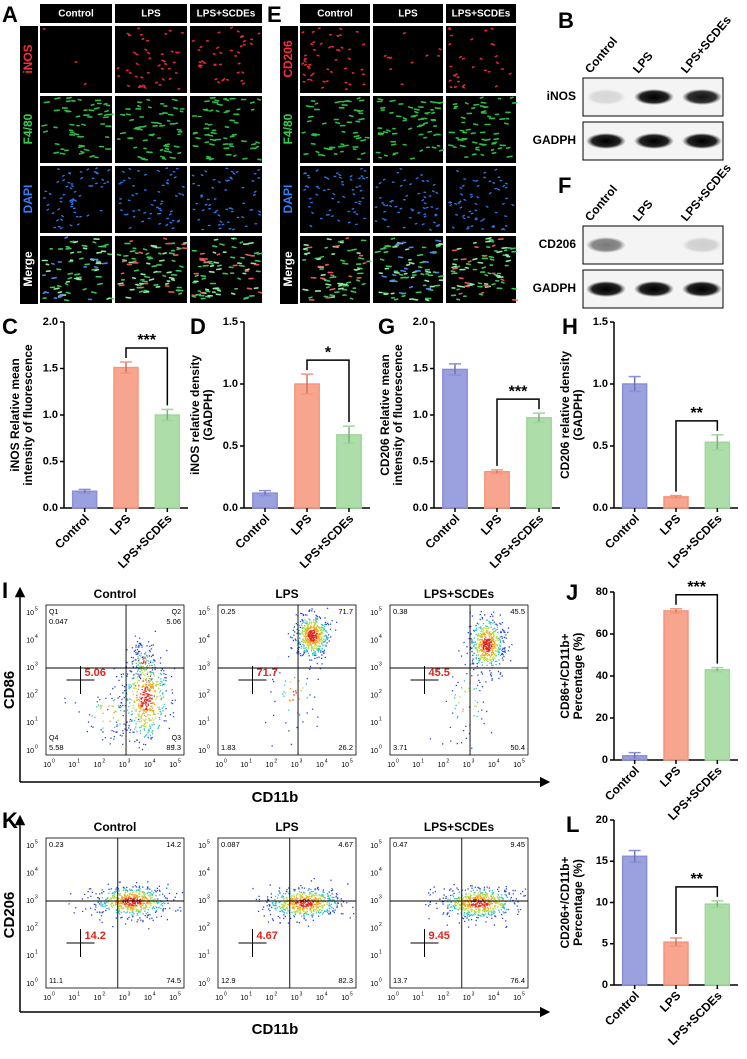 Image resolution: width=747 pixels, height=1059 pixels. I want to click on panel-letter: F, so click(564, 185).